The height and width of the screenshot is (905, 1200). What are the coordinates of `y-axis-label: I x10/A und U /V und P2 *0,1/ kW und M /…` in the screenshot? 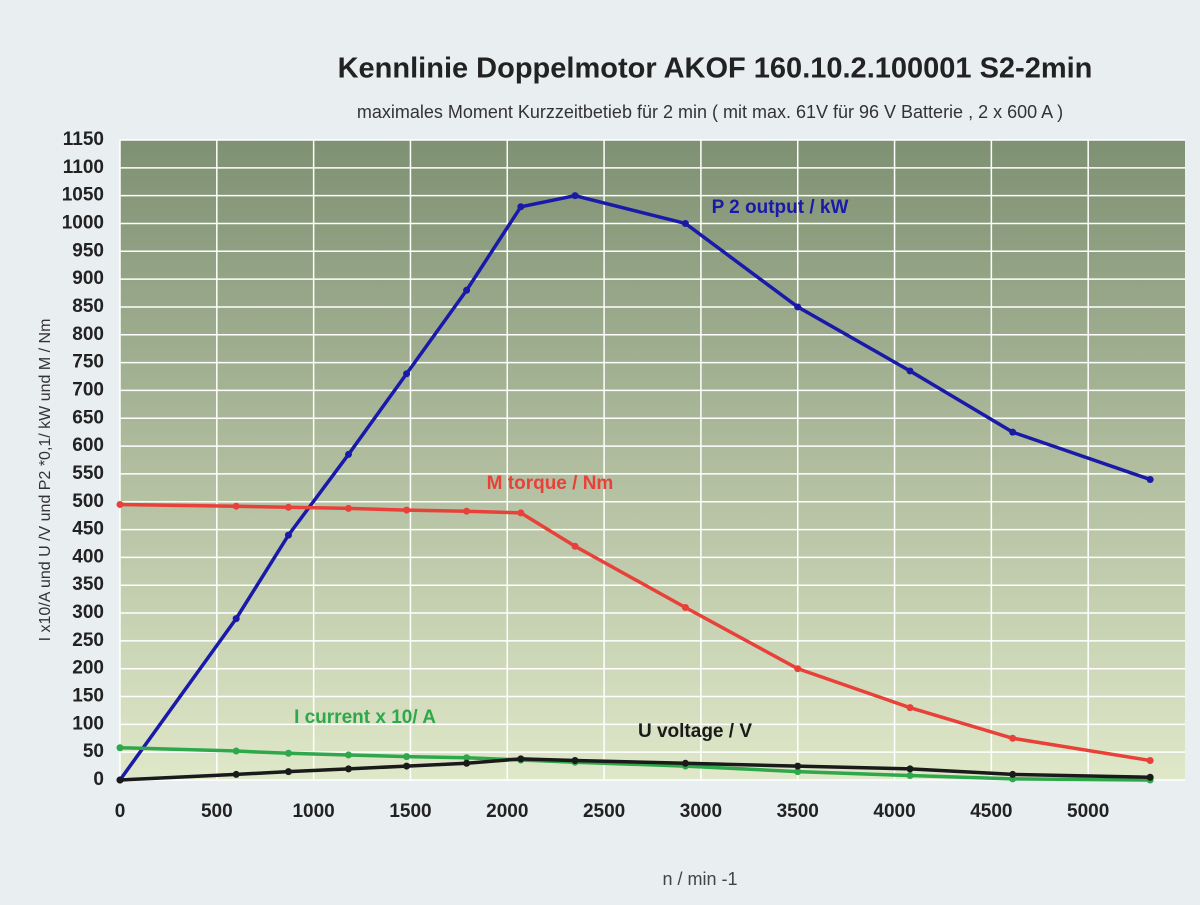 It's located at (45, 480).